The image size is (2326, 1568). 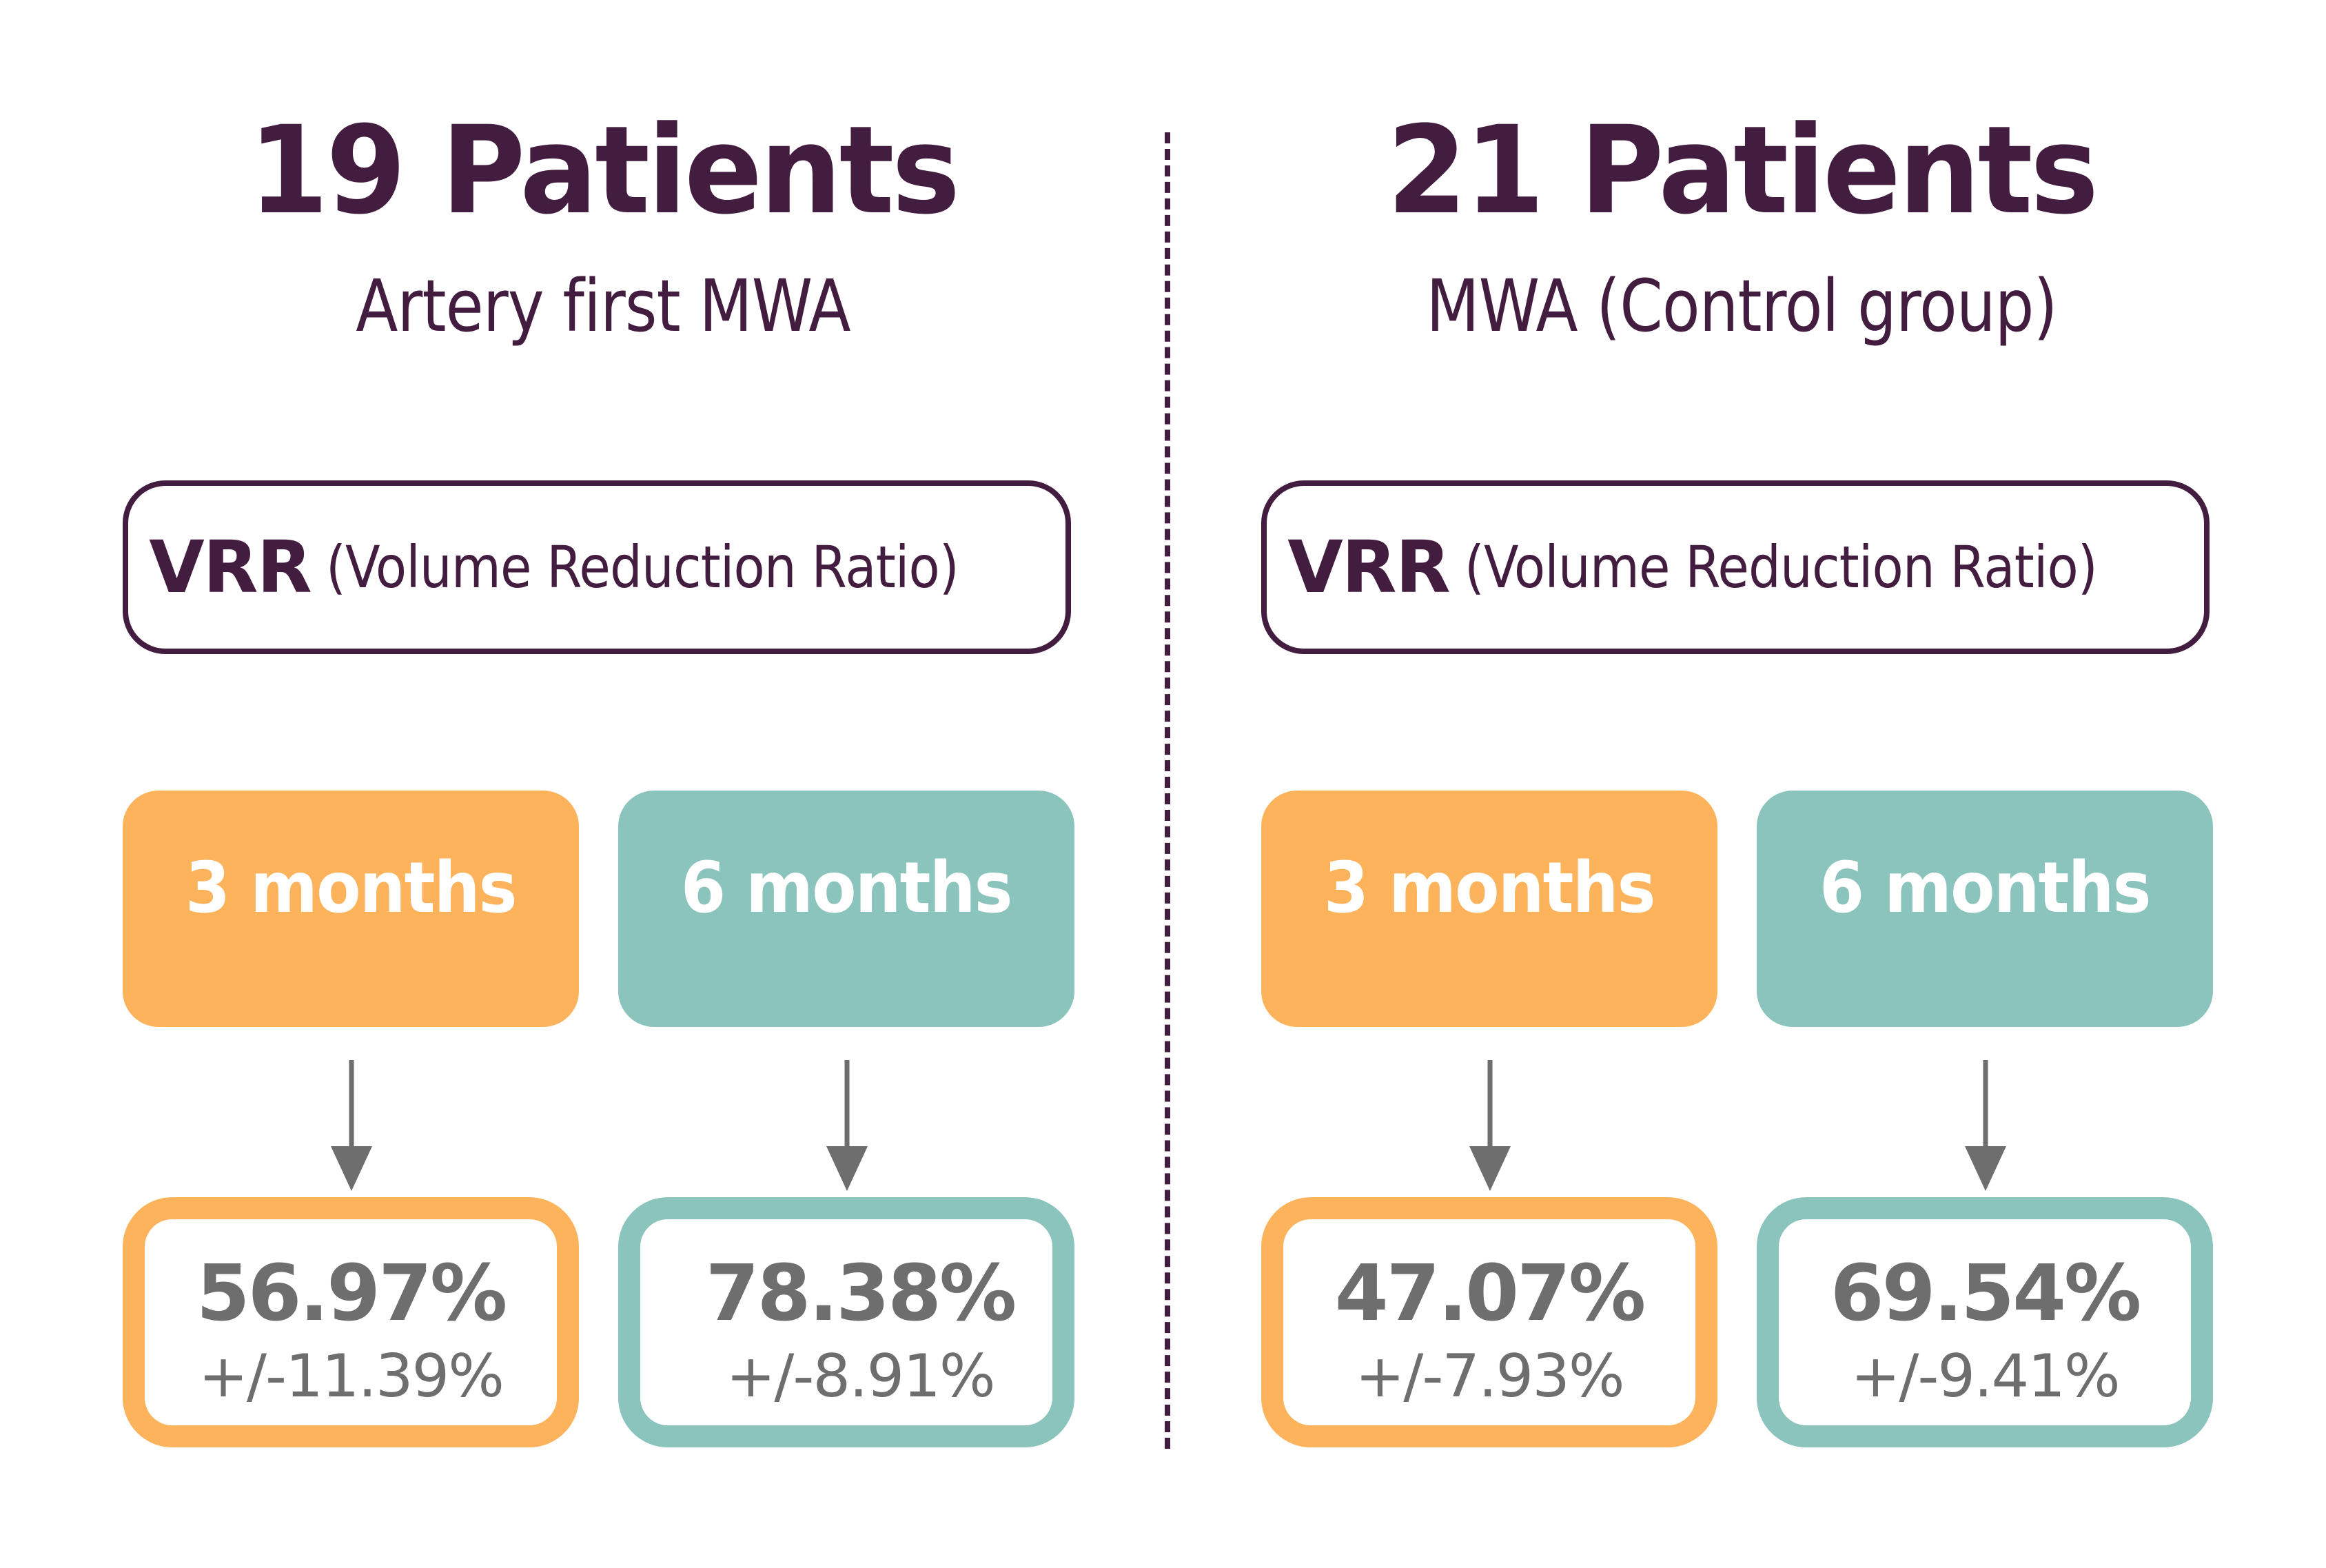 What do you see at coordinates (604, 170) in the screenshot?
I see `group-title: 19 Patients` at bounding box center [604, 170].